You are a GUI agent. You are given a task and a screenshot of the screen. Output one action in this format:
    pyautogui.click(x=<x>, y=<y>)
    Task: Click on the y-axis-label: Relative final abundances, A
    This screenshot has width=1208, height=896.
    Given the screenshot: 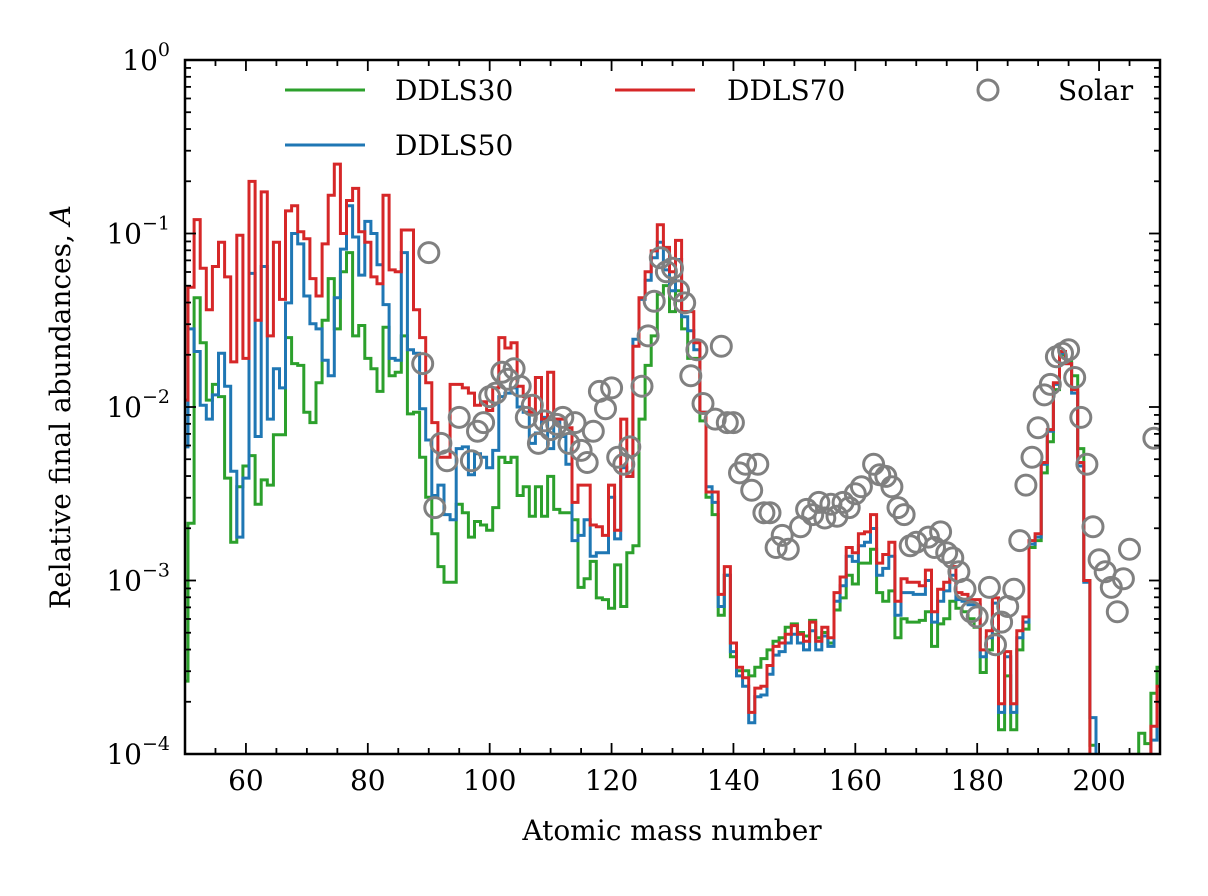 What is the action you would take?
    pyautogui.click(x=60, y=407)
    